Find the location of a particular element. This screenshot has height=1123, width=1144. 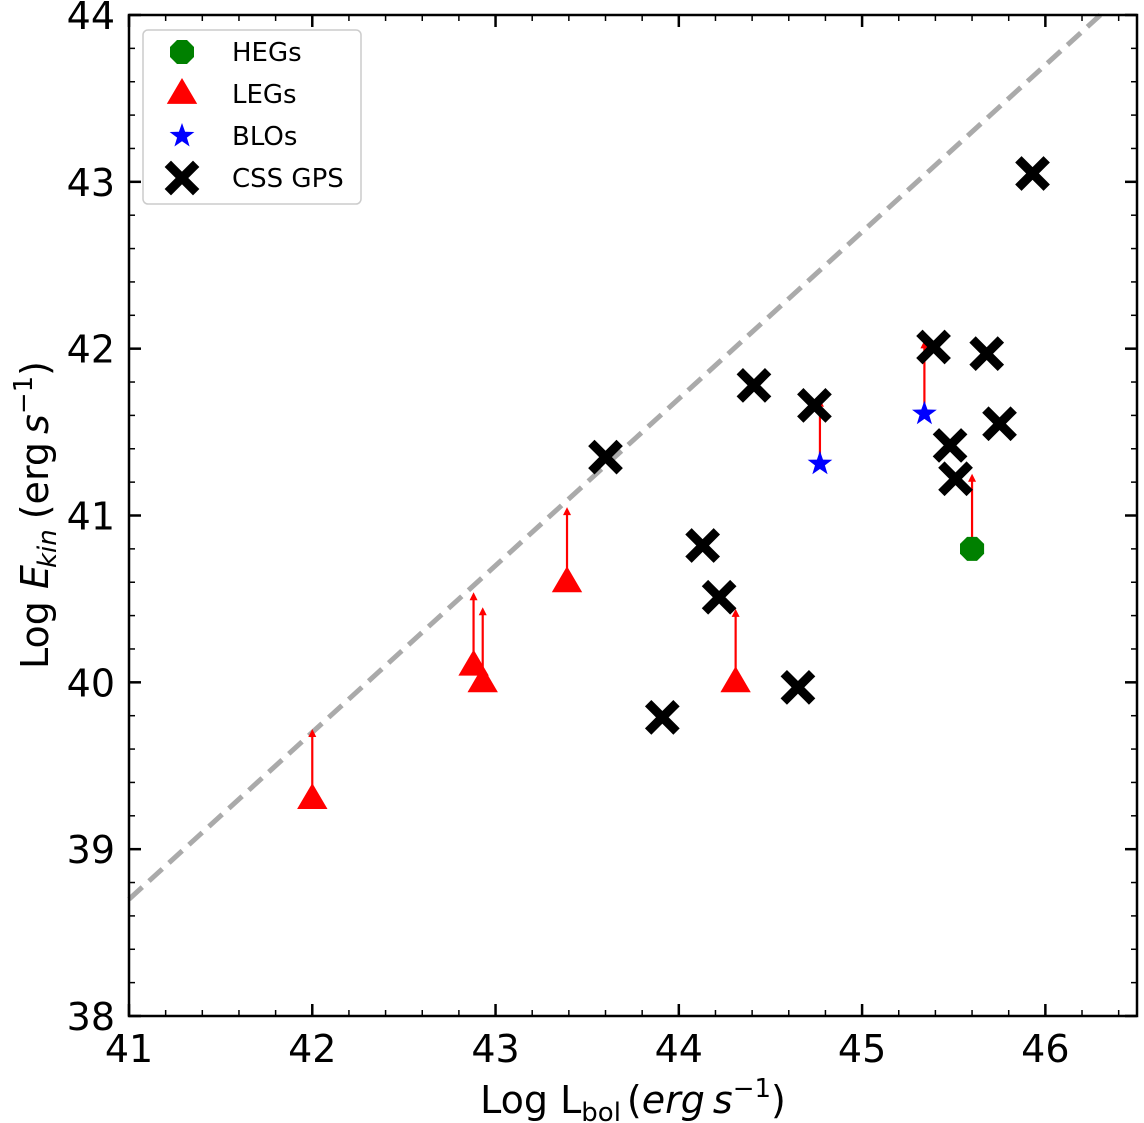

x-axis-label: Log Lbol (erg s−1) is located at coordinates (633, 1098).